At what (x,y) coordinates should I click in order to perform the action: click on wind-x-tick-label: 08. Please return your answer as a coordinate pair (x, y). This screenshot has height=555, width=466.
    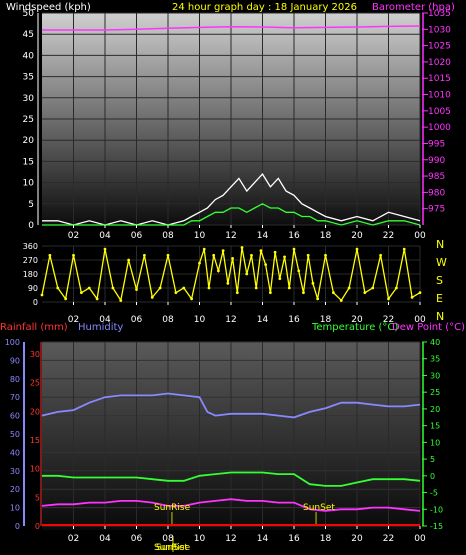
    Looking at the image, I should click on (168, 236).